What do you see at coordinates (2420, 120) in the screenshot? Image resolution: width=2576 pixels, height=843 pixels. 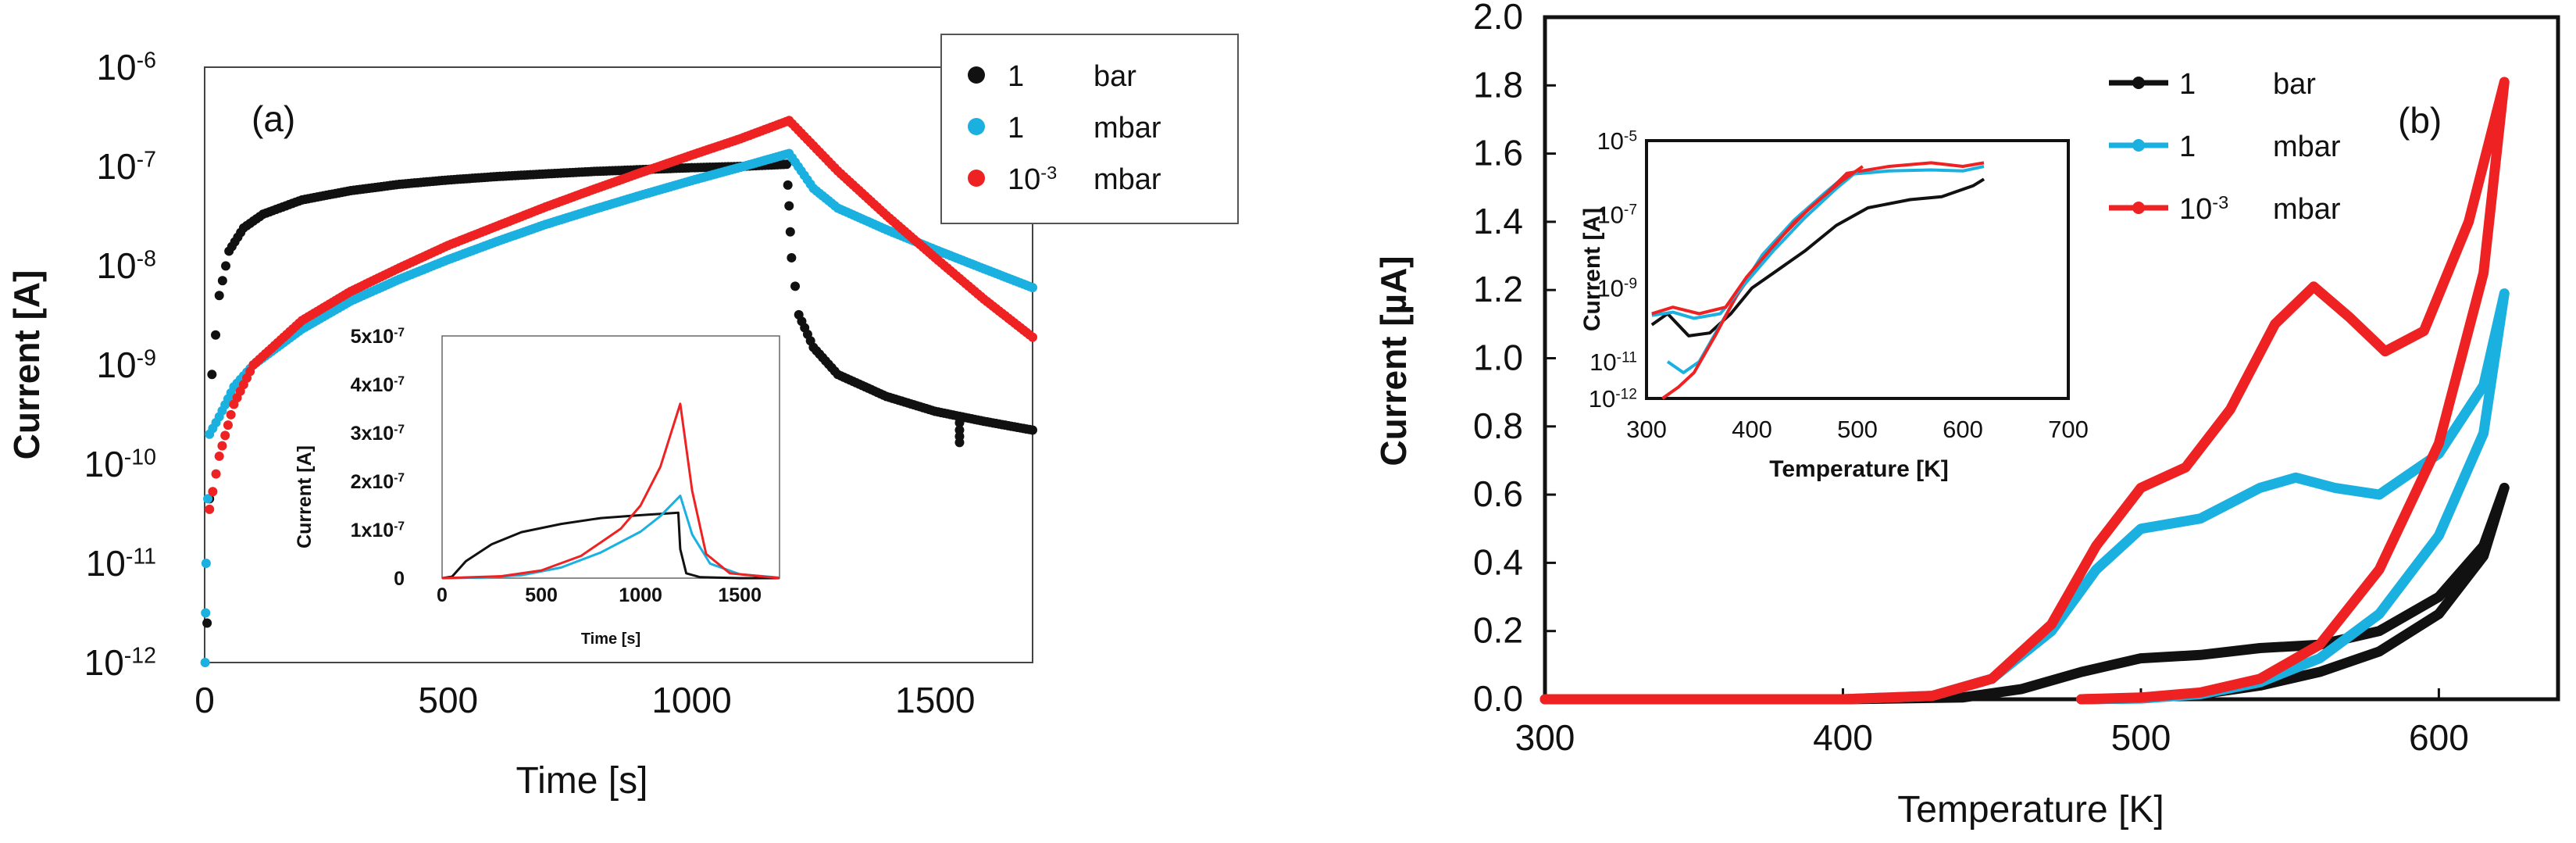 I see `panel-label: (b)` at bounding box center [2420, 120].